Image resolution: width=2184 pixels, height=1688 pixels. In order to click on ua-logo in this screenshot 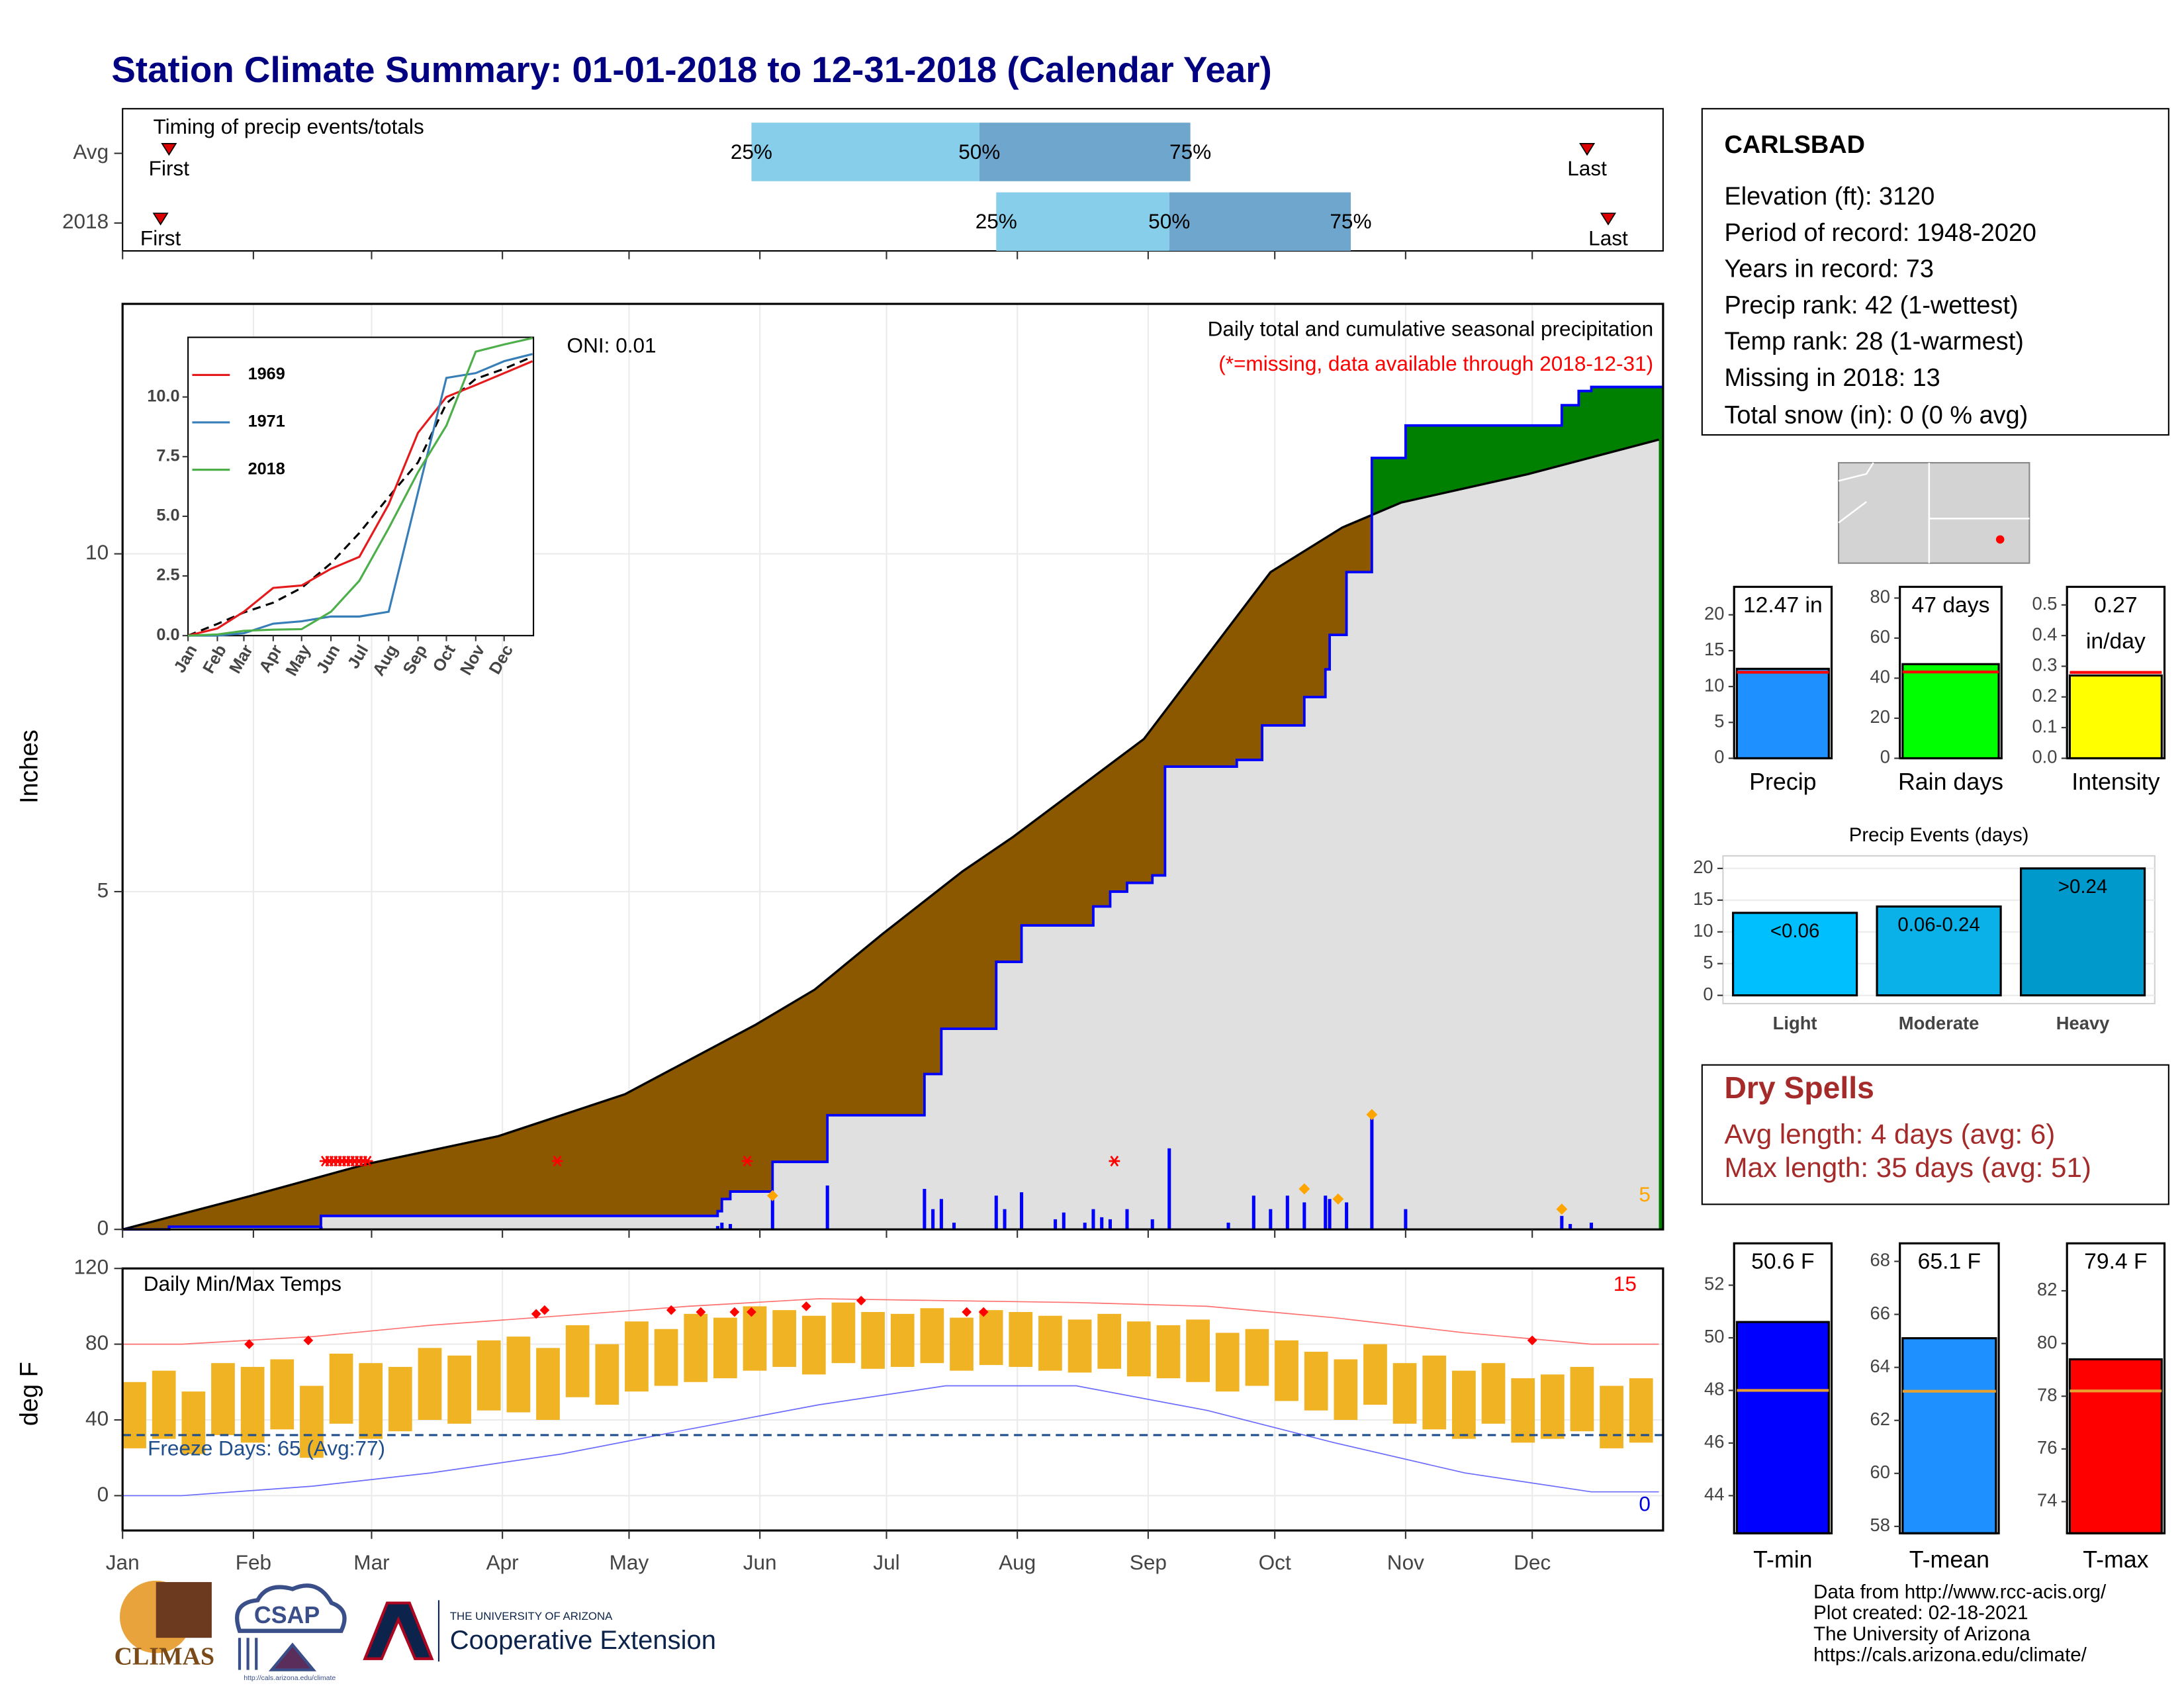, I will do `click(398, 1630)`.